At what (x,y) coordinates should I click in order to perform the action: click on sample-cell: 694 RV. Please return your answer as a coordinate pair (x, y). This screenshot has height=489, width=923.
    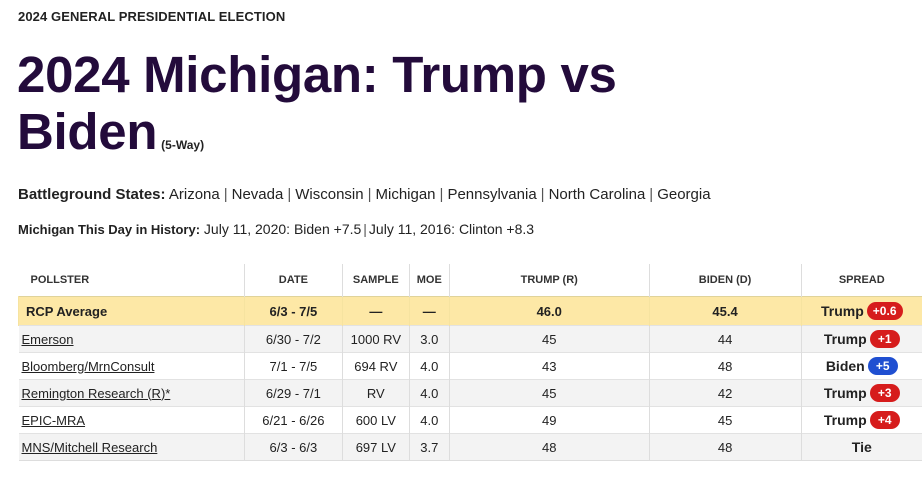
    Looking at the image, I should click on (375, 366).